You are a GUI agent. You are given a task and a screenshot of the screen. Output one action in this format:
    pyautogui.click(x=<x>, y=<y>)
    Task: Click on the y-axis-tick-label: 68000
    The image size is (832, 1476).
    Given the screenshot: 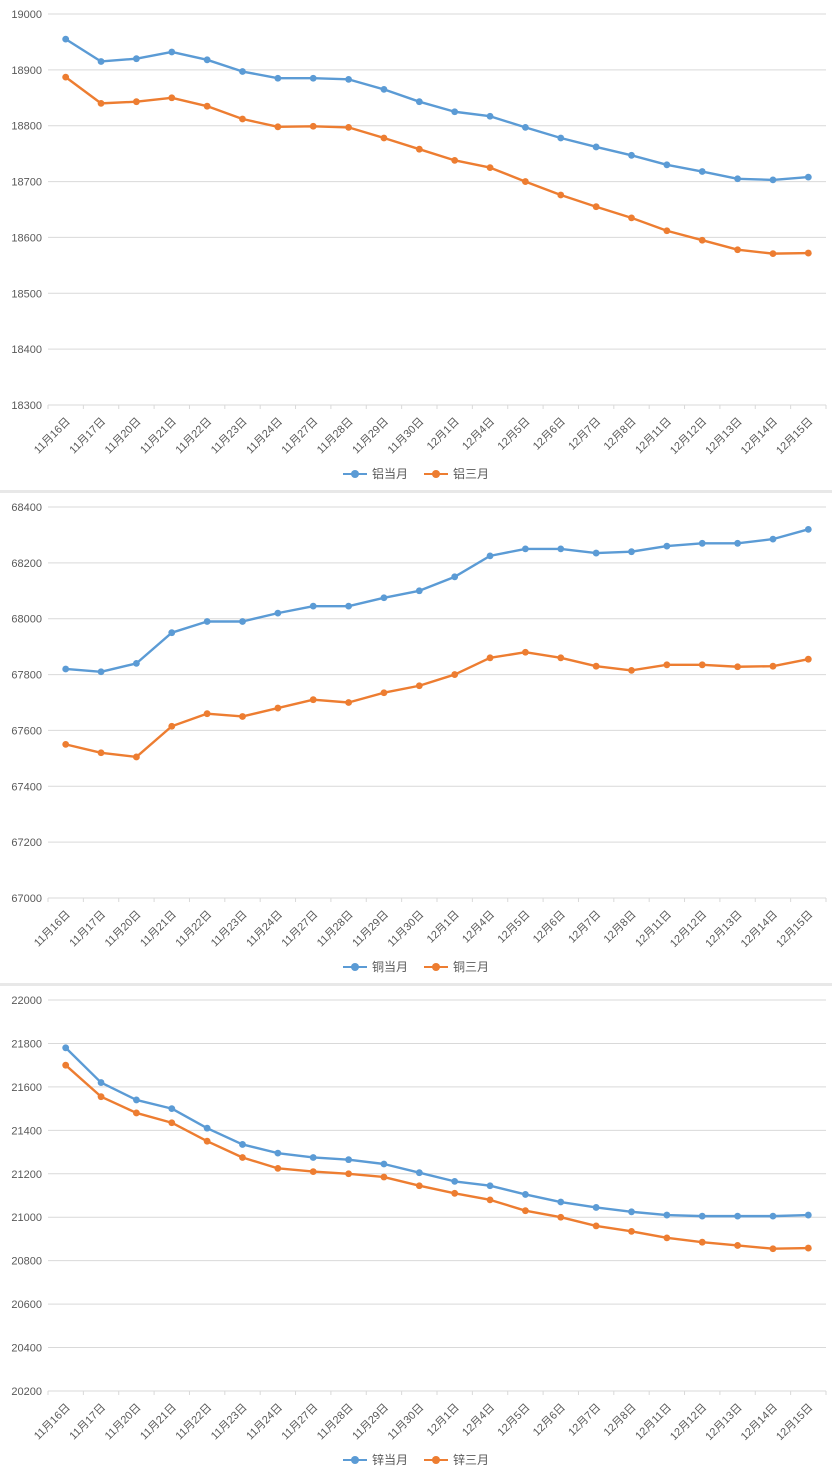 What is the action you would take?
    pyautogui.click(x=26, y=620)
    